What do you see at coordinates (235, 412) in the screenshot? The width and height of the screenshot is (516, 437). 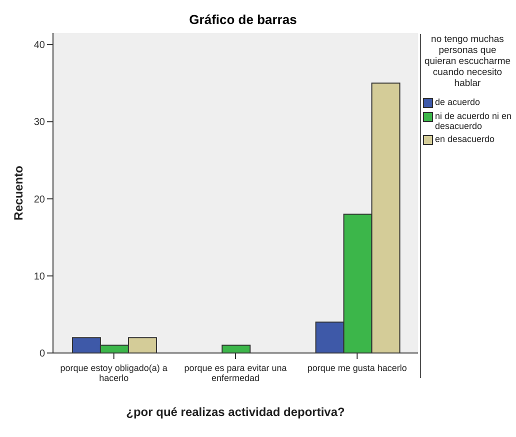 I see `x-axis-title: ¿por qué realizas actividad deportiva?` at bounding box center [235, 412].